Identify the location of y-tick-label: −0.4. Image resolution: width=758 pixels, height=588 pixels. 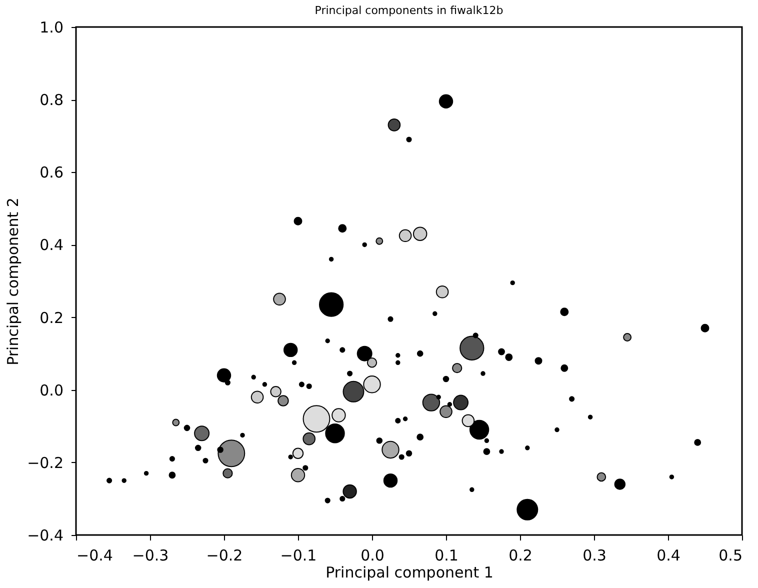
(45, 535).